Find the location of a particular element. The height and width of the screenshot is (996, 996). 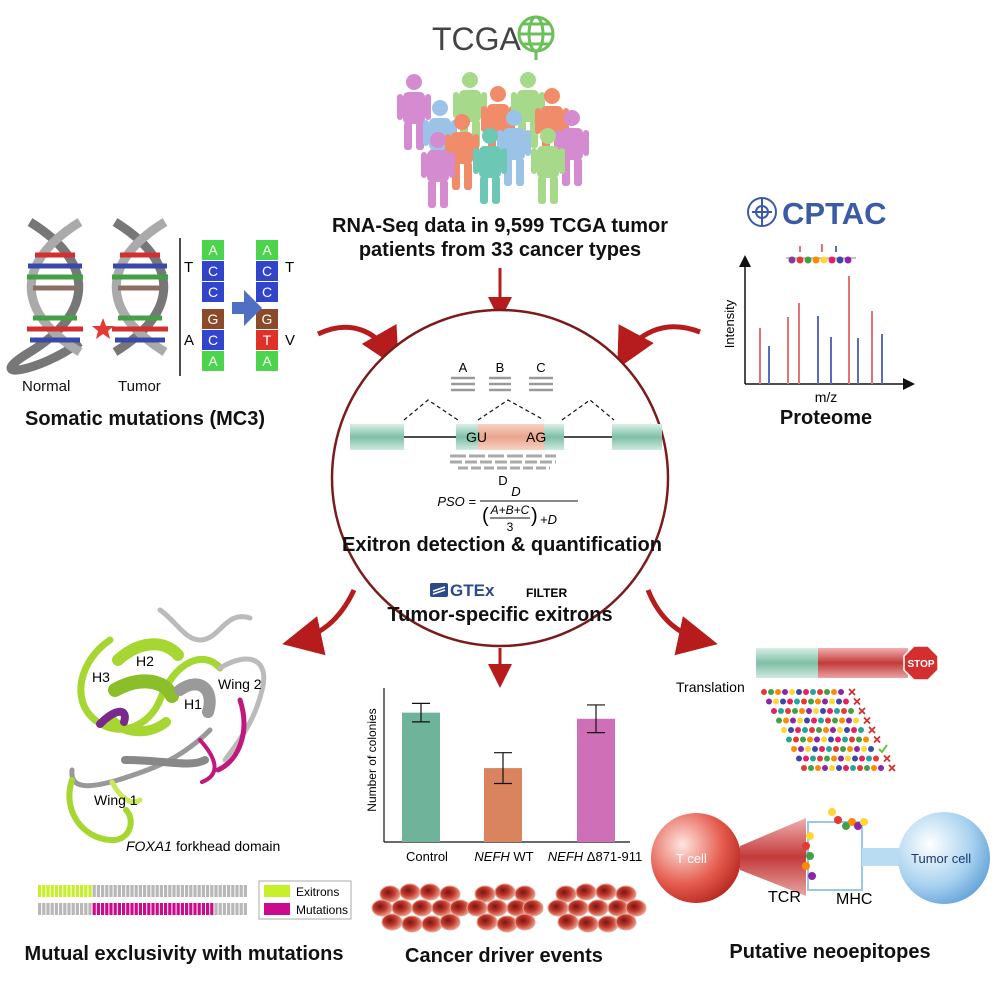

check-icon is located at coordinates (883, 749).